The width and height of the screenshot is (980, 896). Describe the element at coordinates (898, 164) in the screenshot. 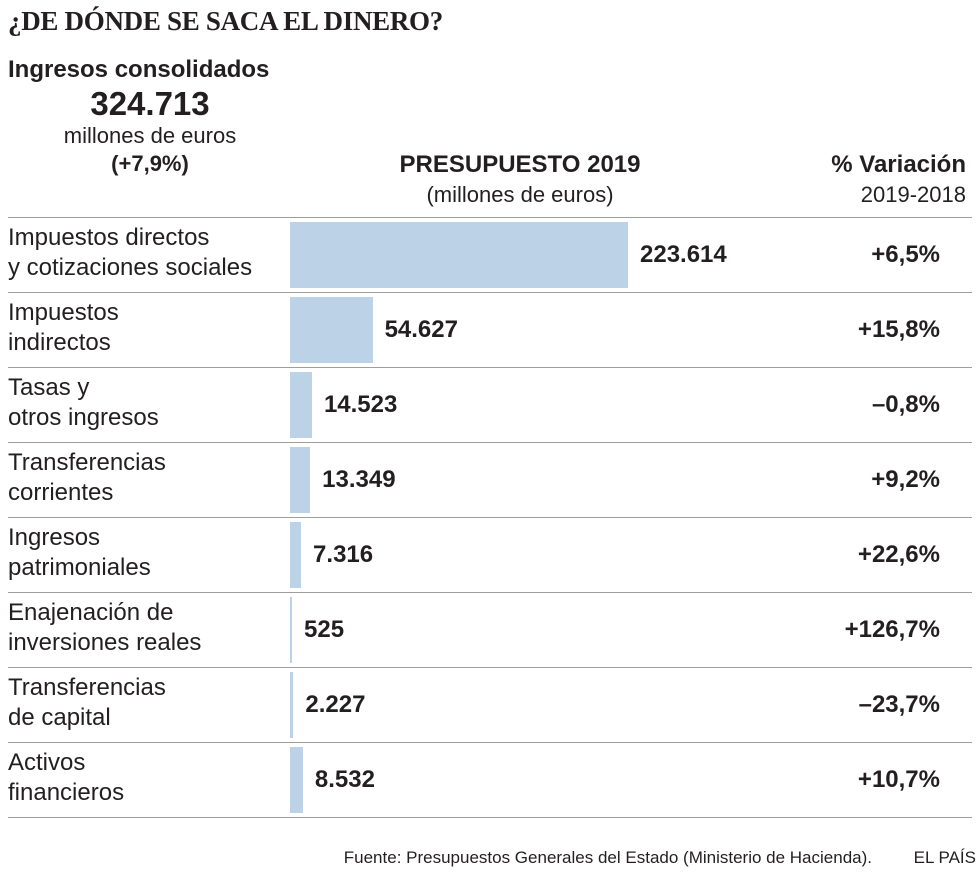

I see `variation-column-title: % Variación` at that location.